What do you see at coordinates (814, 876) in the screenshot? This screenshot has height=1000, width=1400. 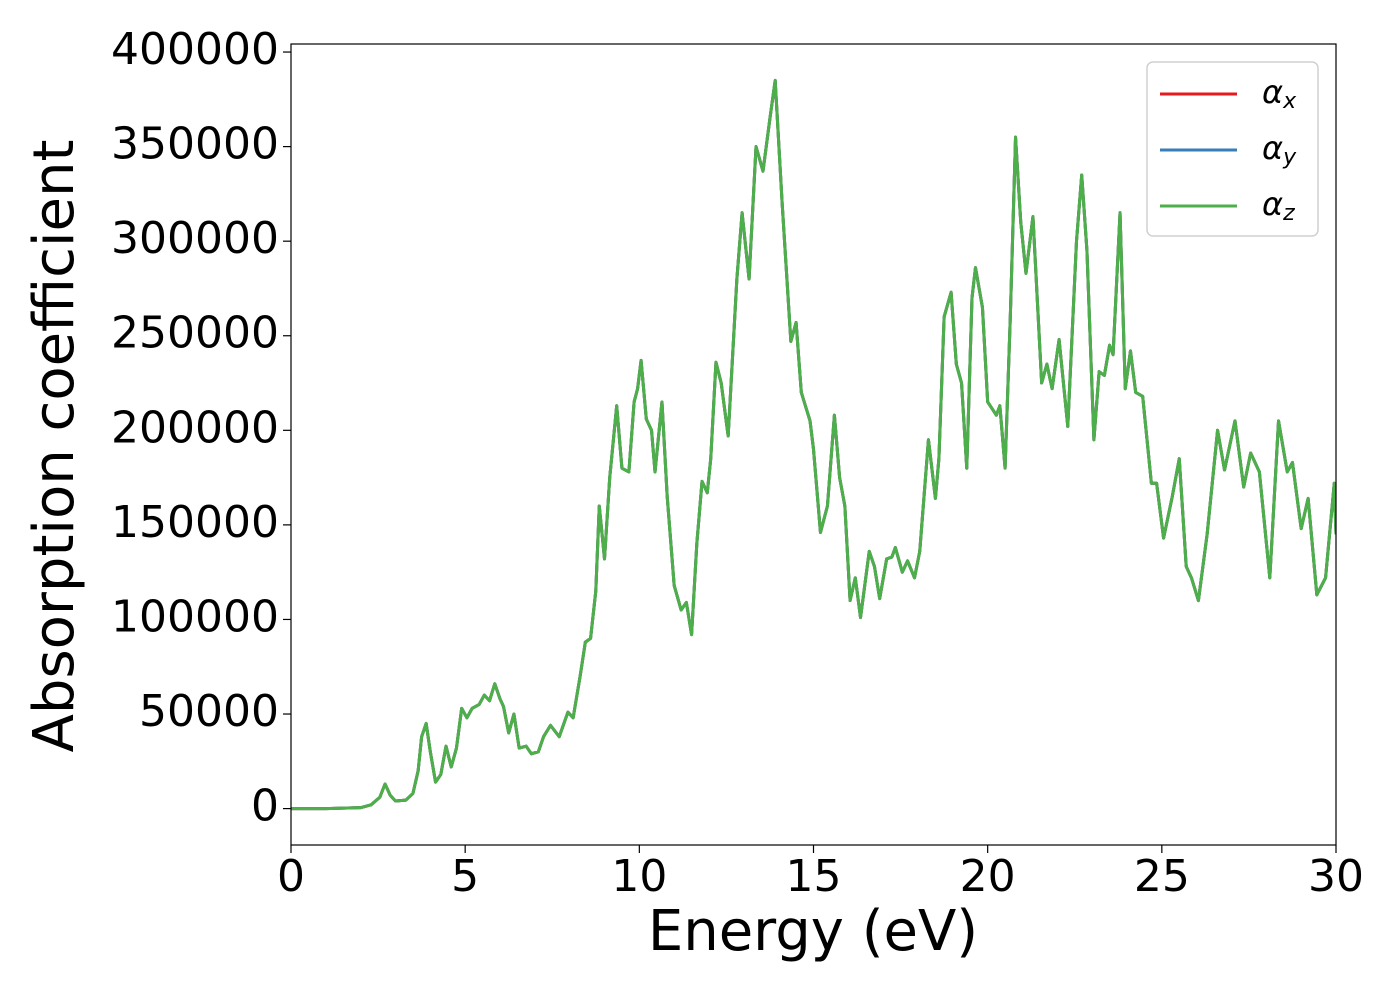 I see `x-tick-label: 15` at bounding box center [814, 876].